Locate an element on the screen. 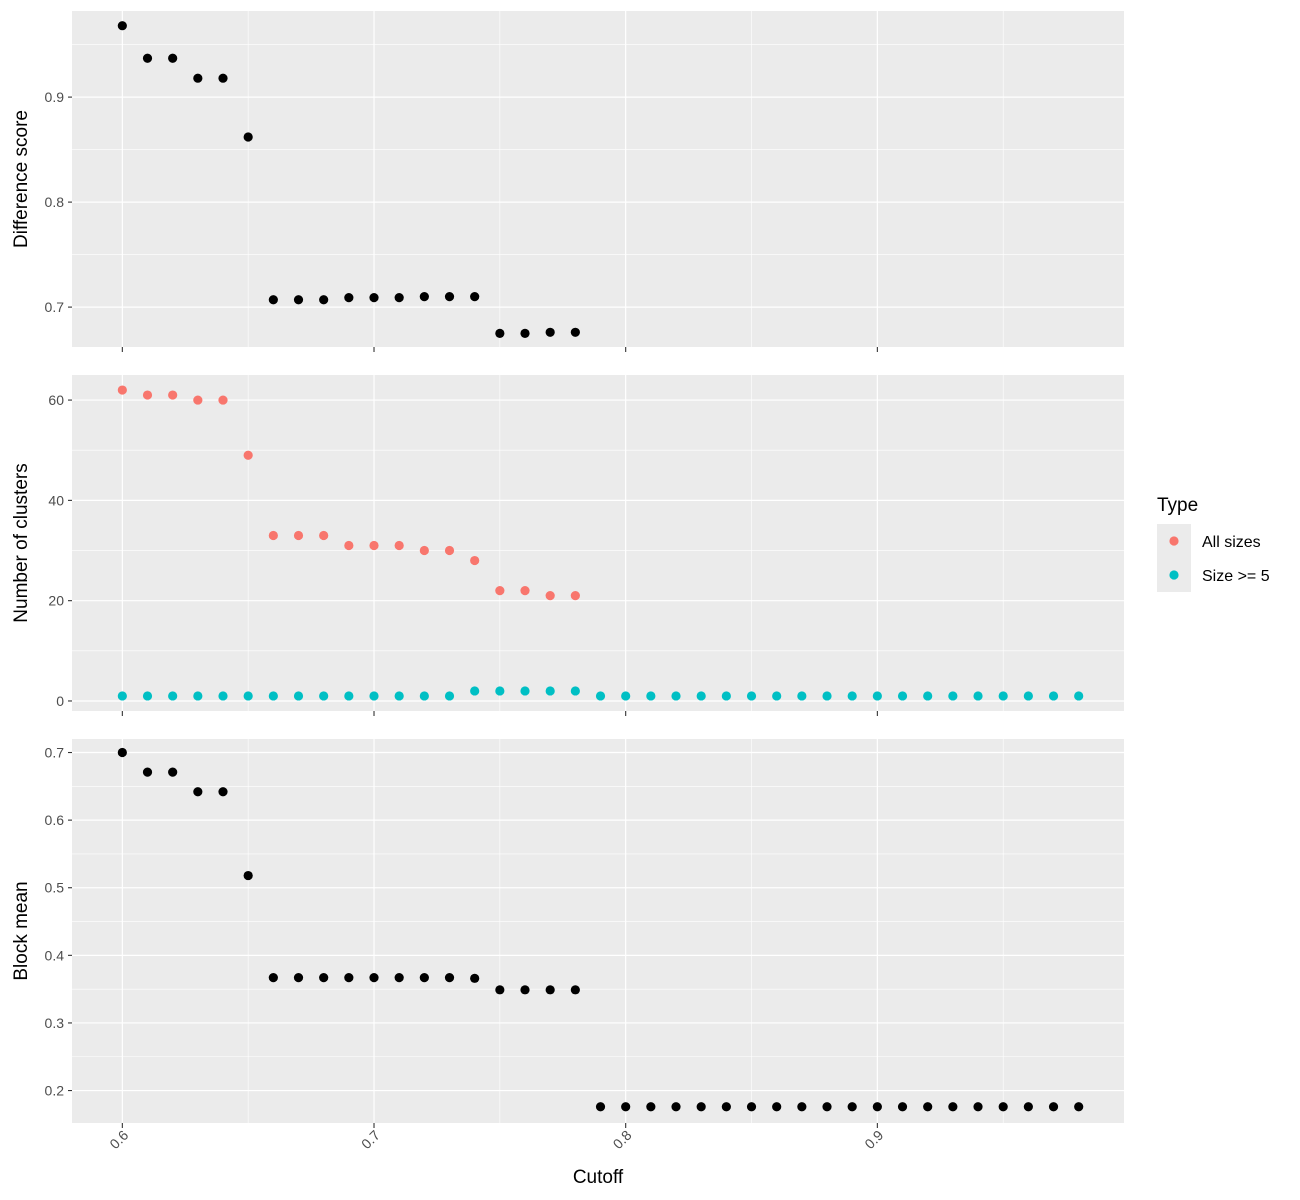  x-tick-label: 0.8 is located at coordinates (622, 1139).